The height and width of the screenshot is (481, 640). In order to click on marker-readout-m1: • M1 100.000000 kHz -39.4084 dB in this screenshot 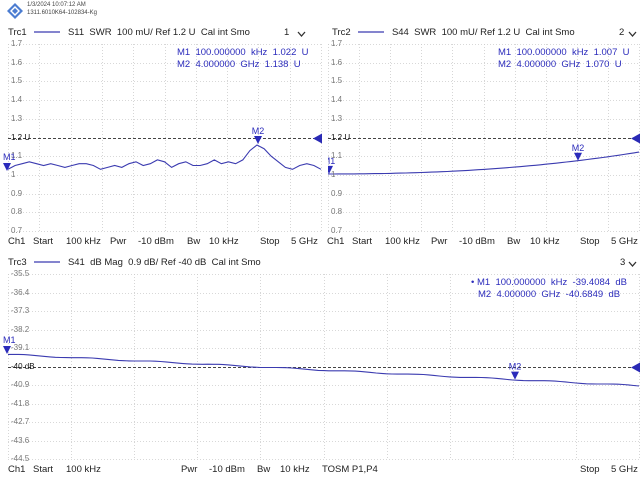, I will do `click(549, 282)`.